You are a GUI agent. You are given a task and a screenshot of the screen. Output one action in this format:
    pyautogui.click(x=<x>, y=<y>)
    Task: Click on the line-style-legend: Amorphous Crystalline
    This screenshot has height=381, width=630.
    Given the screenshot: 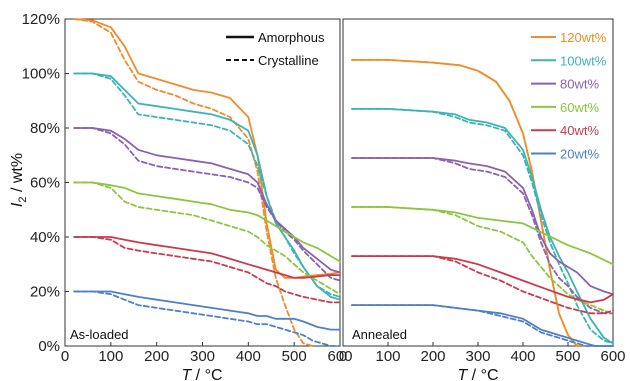 What is the action you would take?
    pyautogui.click(x=275, y=49)
    